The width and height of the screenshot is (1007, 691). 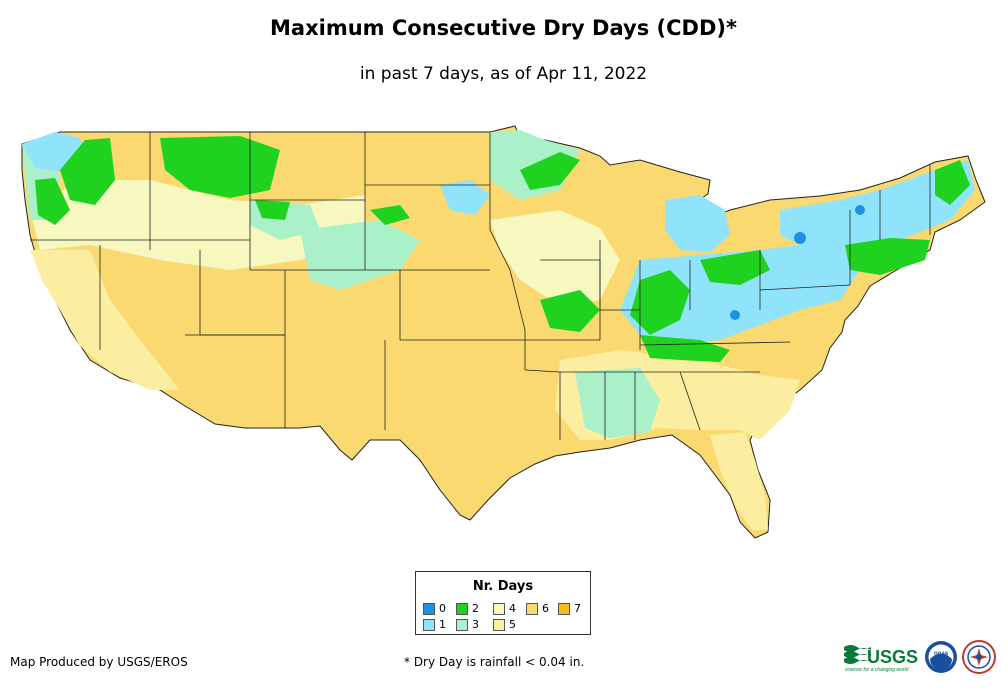 What do you see at coordinates (550, 171) in the screenshot?
I see `zone-2-minnesota` at bounding box center [550, 171].